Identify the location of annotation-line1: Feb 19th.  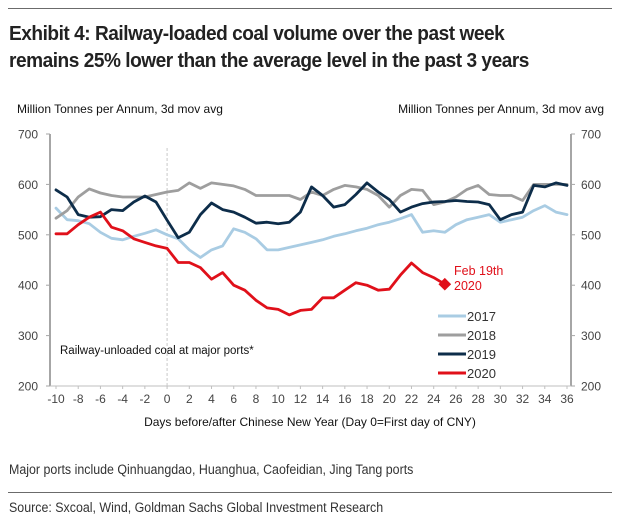
(478, 271).